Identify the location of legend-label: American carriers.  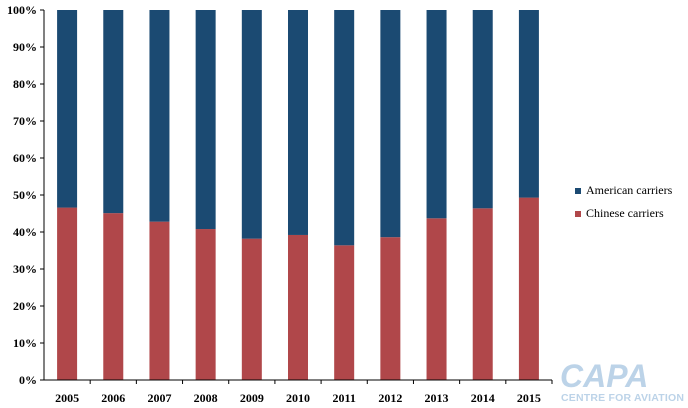
(629, 190).